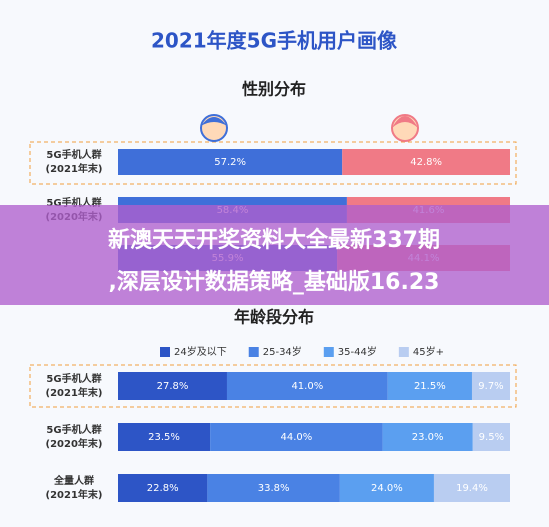 The width and height of the screenshot is (549, 527). Describe the element at coordinates (214, 128) in the screenshot. I see `male-icon` at that location.